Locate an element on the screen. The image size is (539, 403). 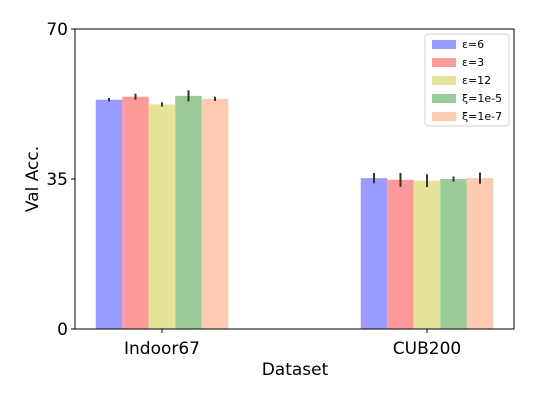
legend-label: ξ=1e-5 is located at coordinates (482, 98).